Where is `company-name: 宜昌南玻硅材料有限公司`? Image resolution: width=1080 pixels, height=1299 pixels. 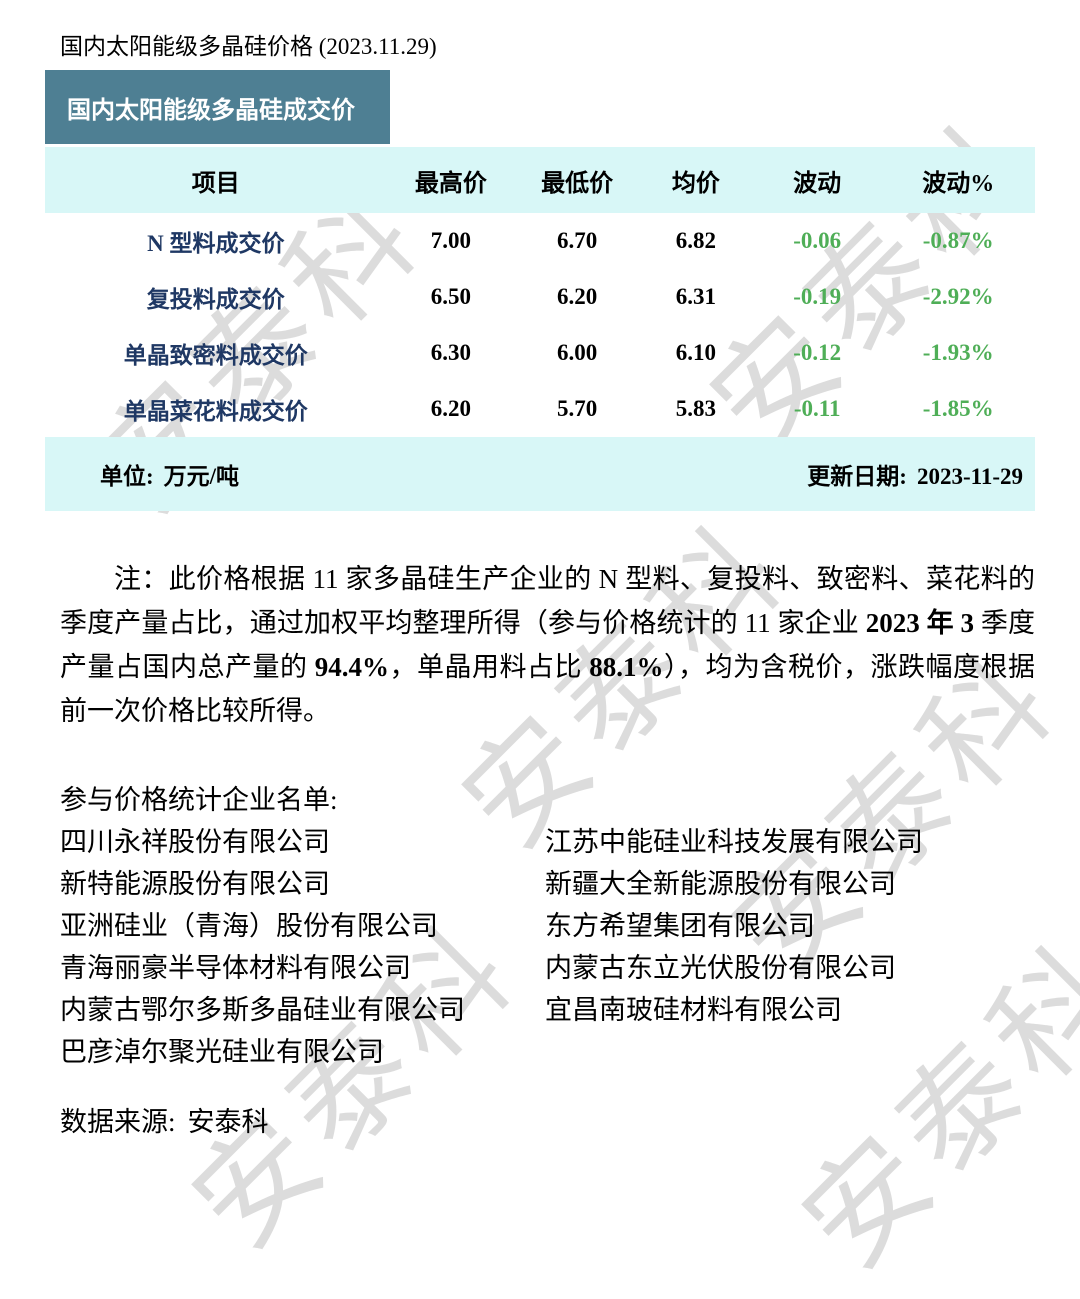 company-name: 宜昌南玻硅材料有限公司 is located at coordinates (693, 1010).